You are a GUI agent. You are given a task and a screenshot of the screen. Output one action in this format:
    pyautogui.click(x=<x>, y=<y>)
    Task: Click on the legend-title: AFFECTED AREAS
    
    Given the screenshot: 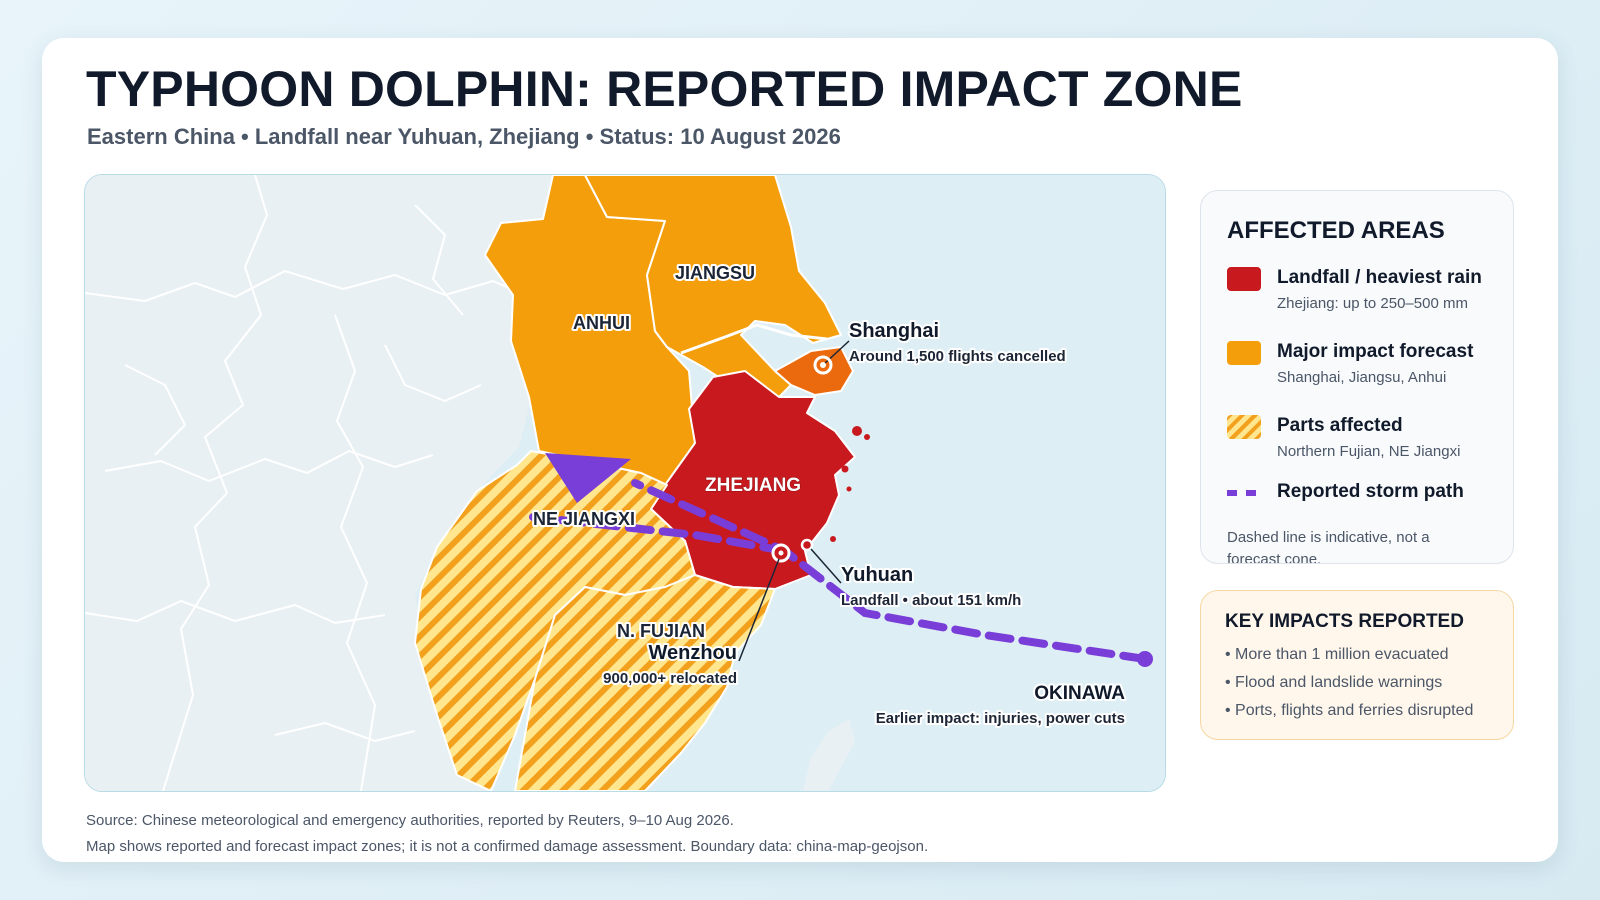 What is the action you would take?
    pyautogui.click(x=1336, y=230)
    